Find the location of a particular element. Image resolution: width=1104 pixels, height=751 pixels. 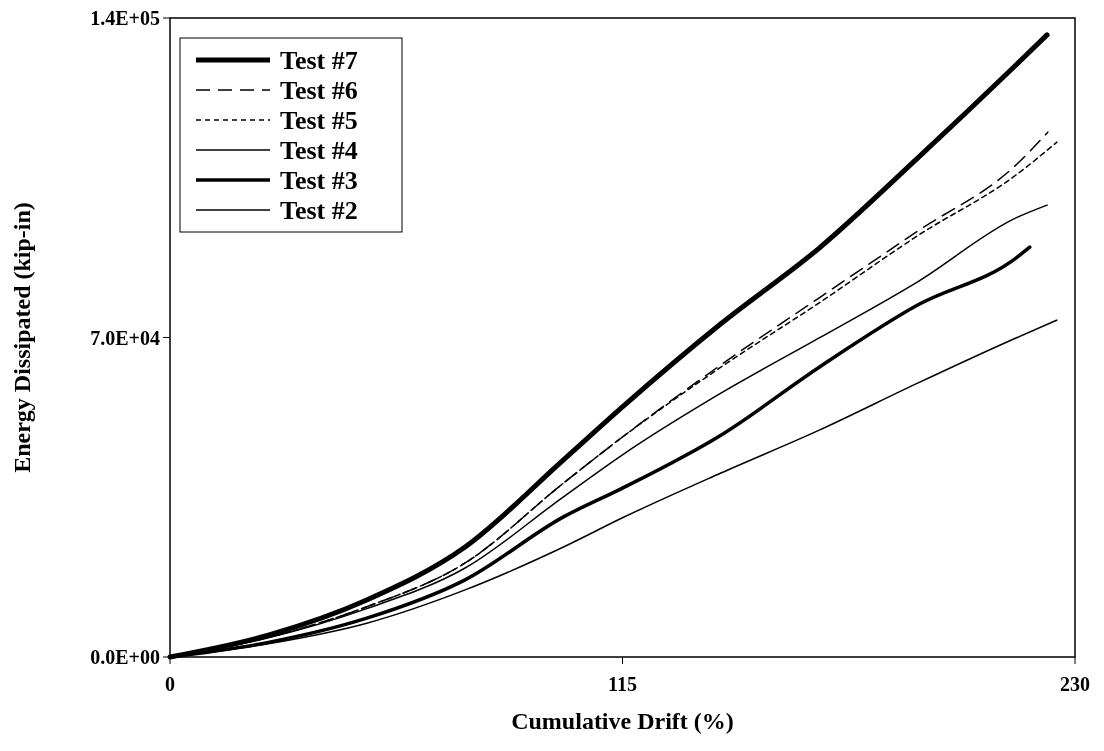

y-axis-title: Energy Dissipated (kip-in) is located at coordinates (22, 337).